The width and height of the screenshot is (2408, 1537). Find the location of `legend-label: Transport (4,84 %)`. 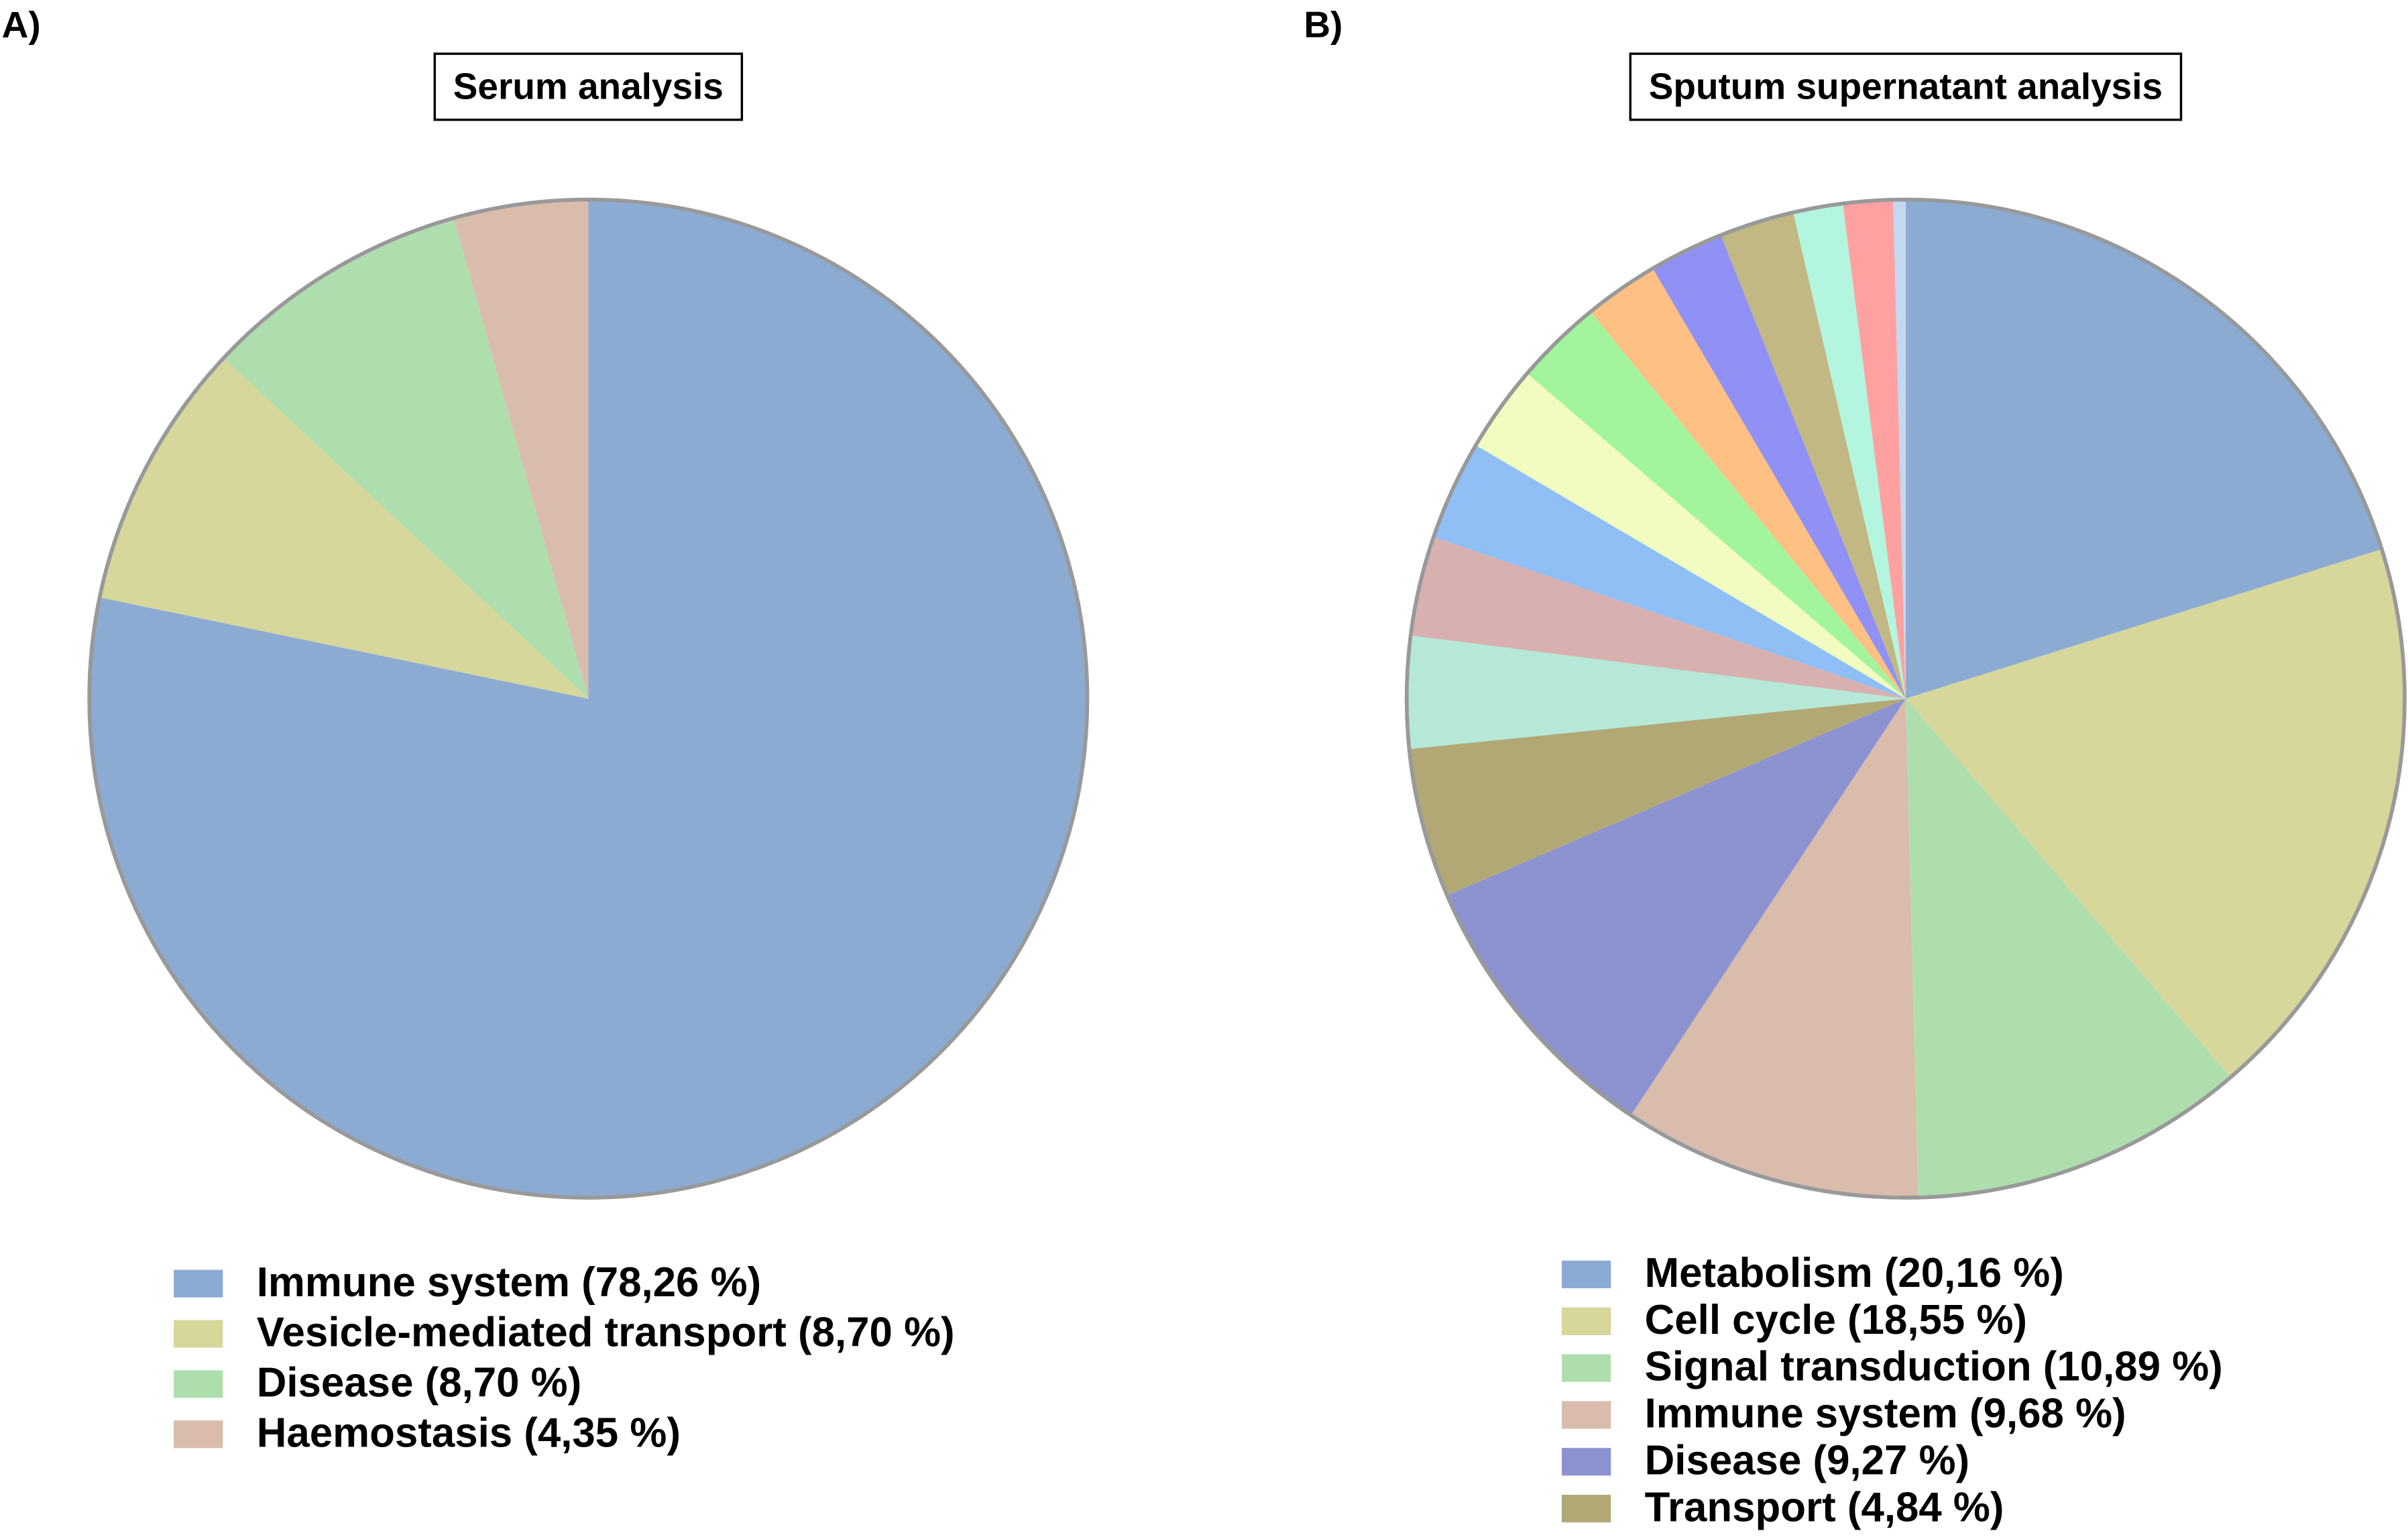

legend-label: Transport (4,84 %) is located at coordinates (1824, 1507).